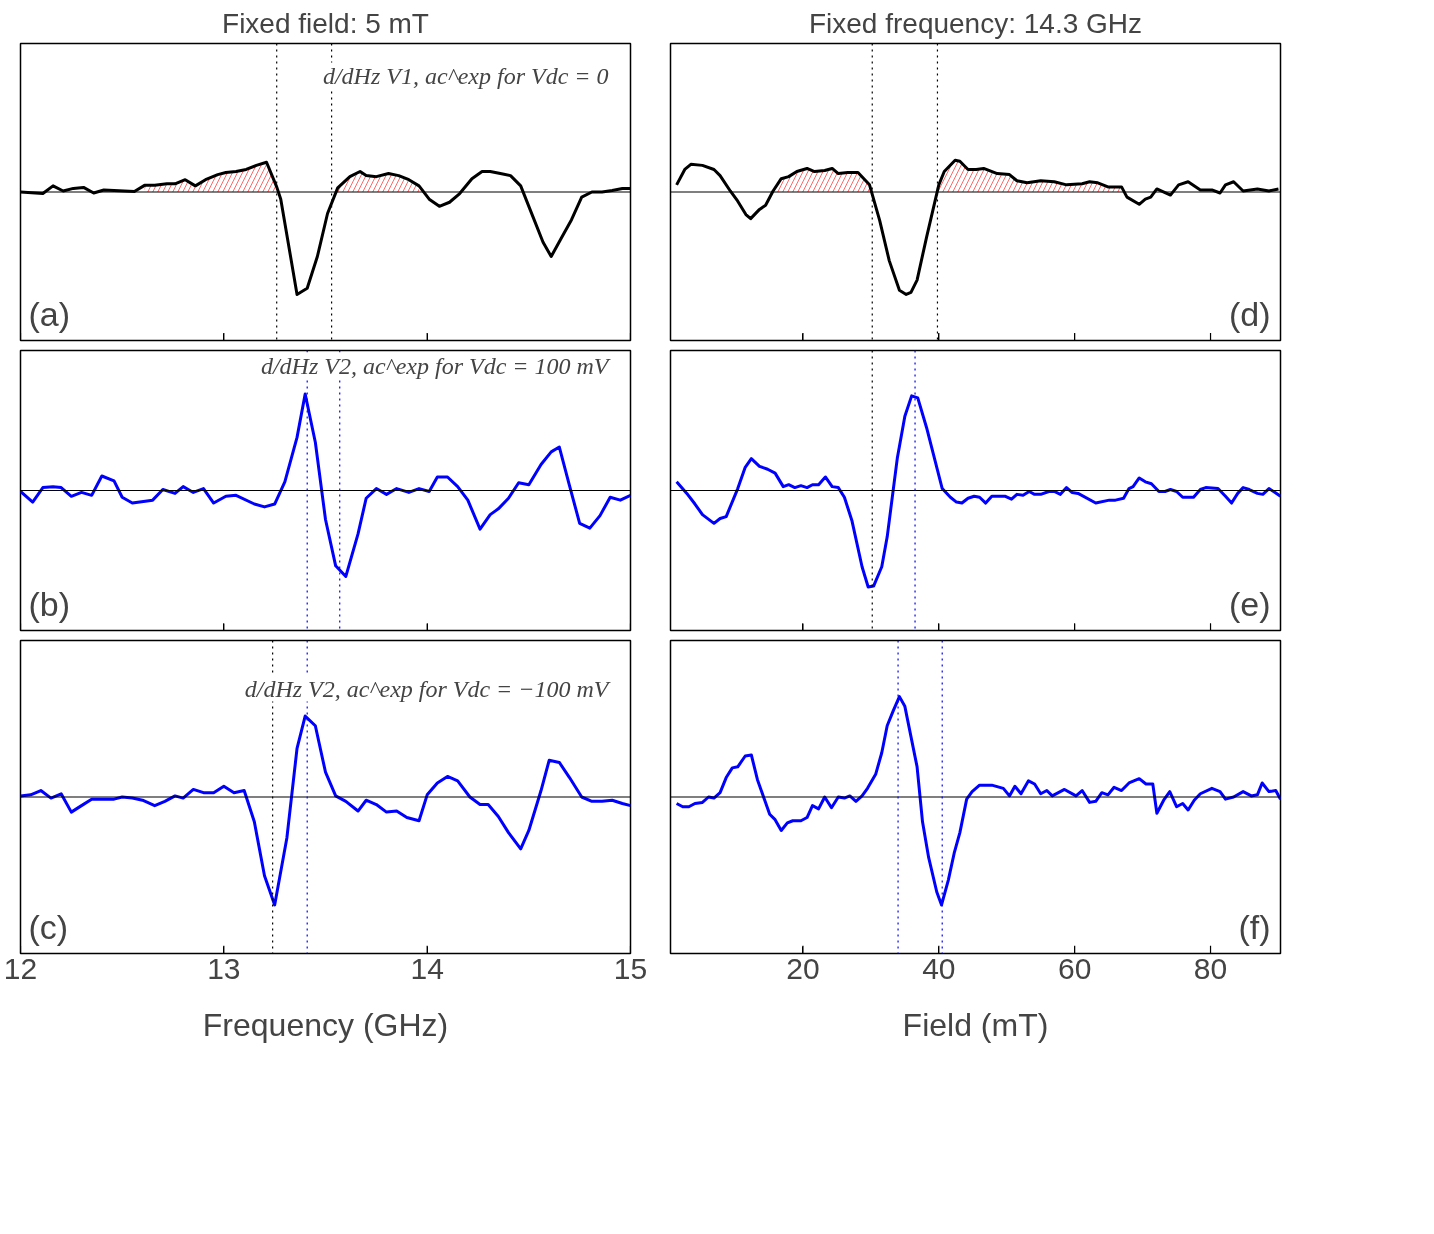  I want to click on text: (c), so click(48, 926).